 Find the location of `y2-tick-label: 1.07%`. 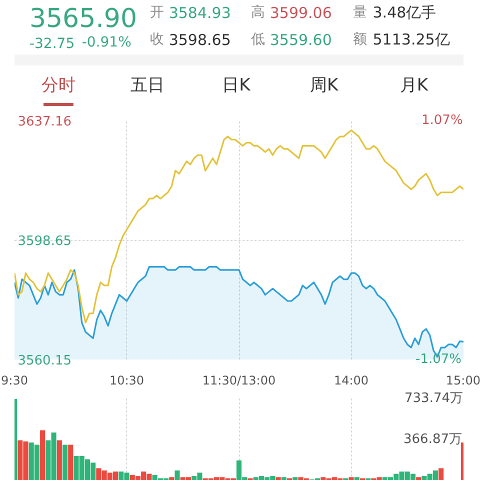

y2-tick-label: 1.07% is located at coordinates (442, 120).